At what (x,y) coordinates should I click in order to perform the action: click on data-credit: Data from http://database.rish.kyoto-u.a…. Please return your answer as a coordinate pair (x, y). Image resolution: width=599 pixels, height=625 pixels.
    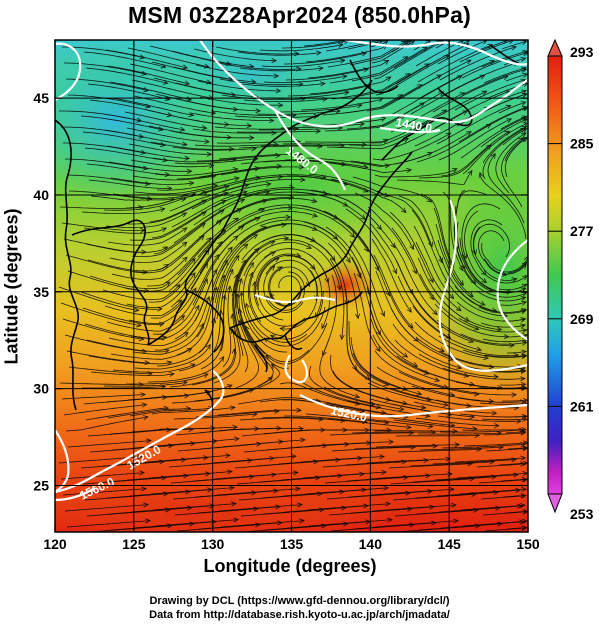
    Looking at the image, I should click on (299, 615).